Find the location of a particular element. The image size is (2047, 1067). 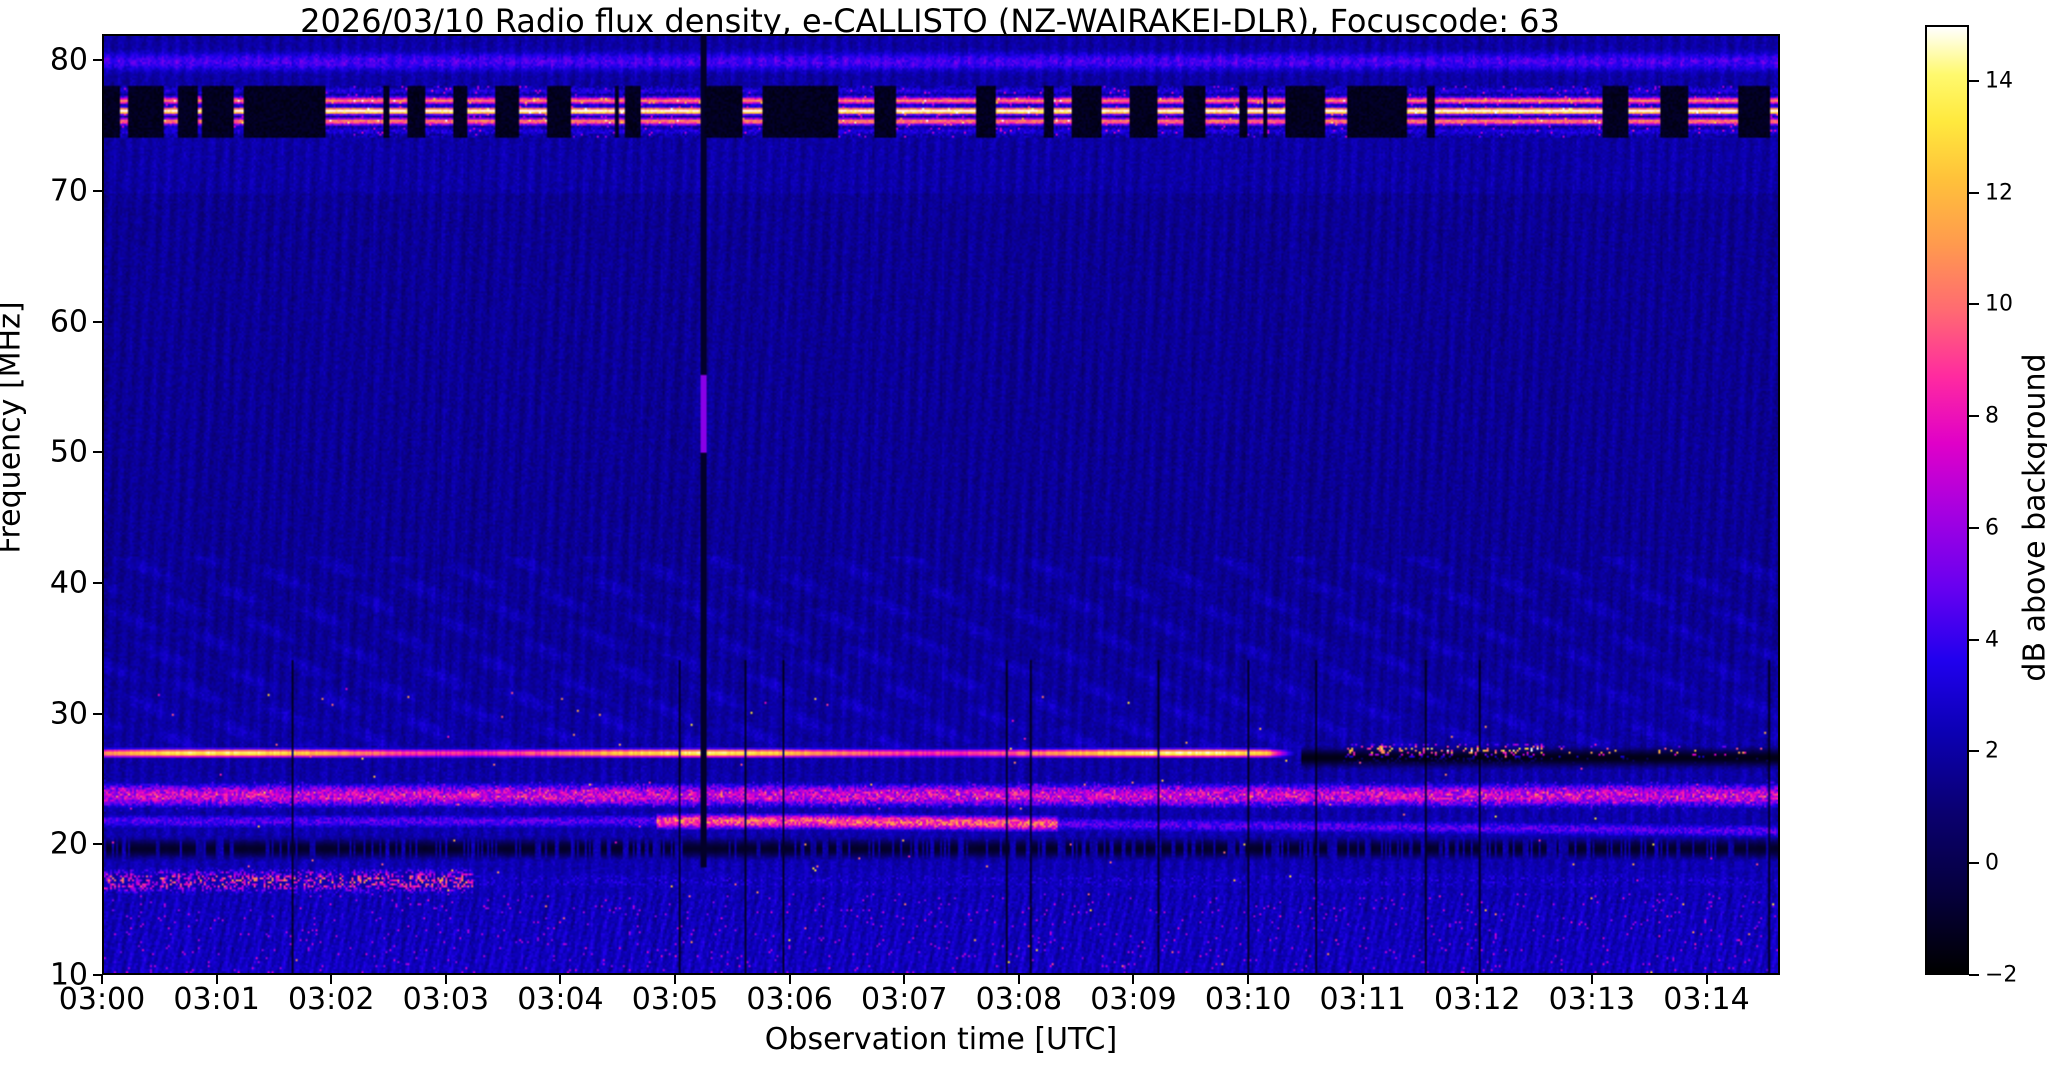

x-tick-label: 03:09 is located at coordinates (1133, 999).